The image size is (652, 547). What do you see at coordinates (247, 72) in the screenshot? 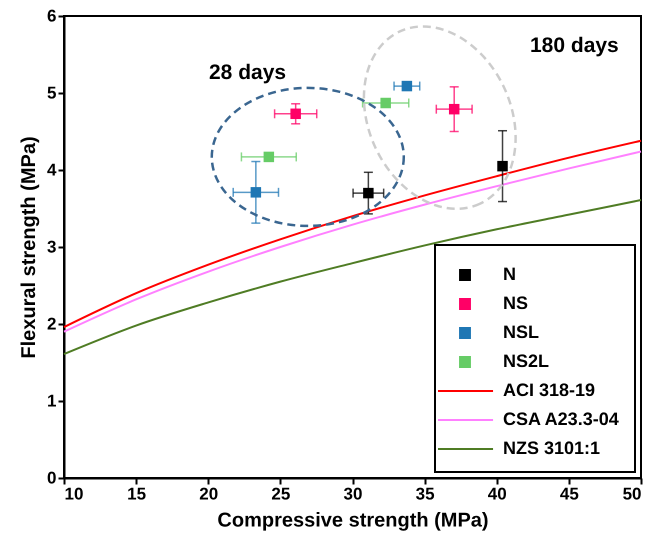
I see `annotation: 28 days` at bounding box center [247, 72].